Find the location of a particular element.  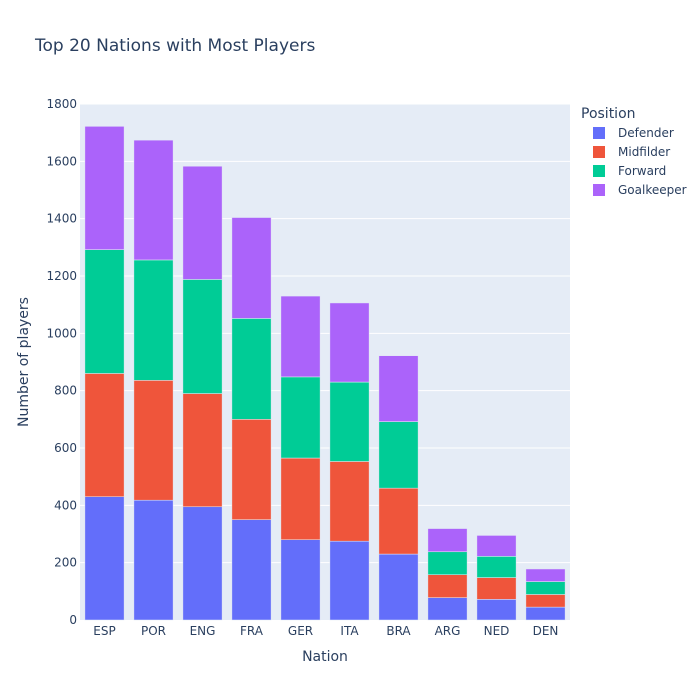

legend-title: Position is located at coordinates (608, 114).